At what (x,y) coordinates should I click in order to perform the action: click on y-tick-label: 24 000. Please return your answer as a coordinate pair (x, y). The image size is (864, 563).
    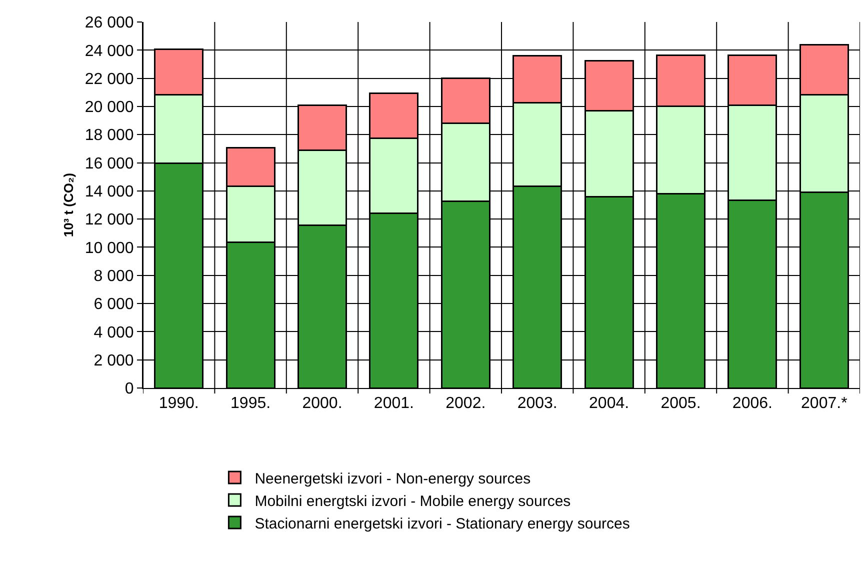
    Looking at the image, I should click on (109, 51).